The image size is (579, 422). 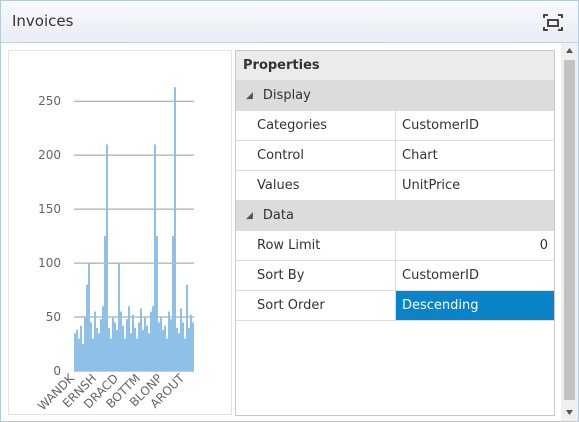 What do you see at coordinates (316, 125) in the screenshot?
I see `property-name: Categories` at bounding box center [316, 125].